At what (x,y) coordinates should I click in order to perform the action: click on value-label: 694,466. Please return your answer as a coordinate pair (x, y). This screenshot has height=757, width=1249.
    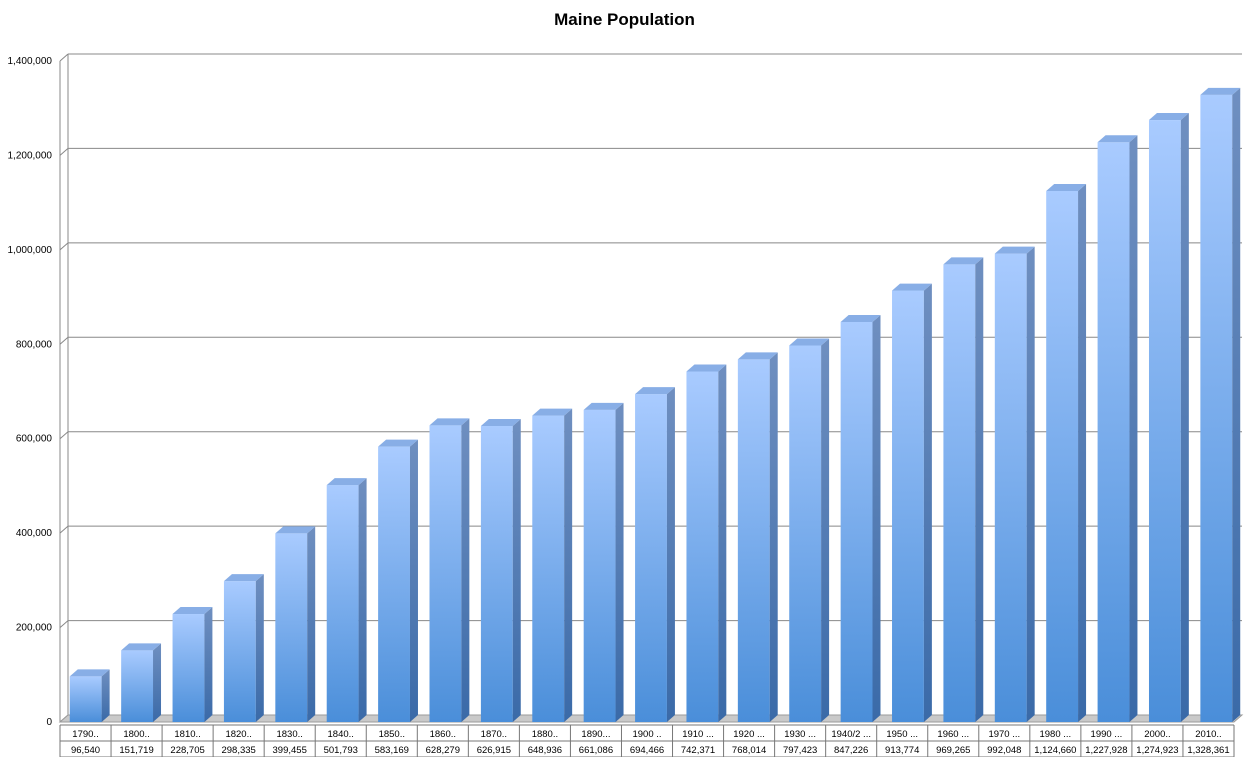
    Looking at the image, I should click on (647, 750).